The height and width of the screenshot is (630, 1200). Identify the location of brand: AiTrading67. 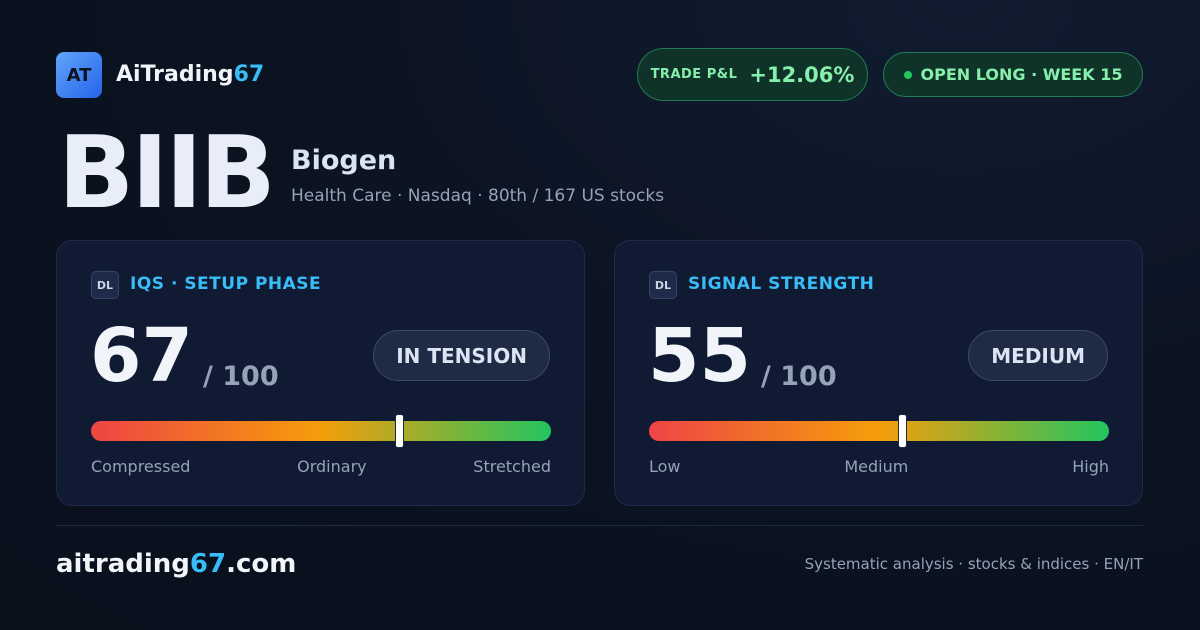
(190, 74).